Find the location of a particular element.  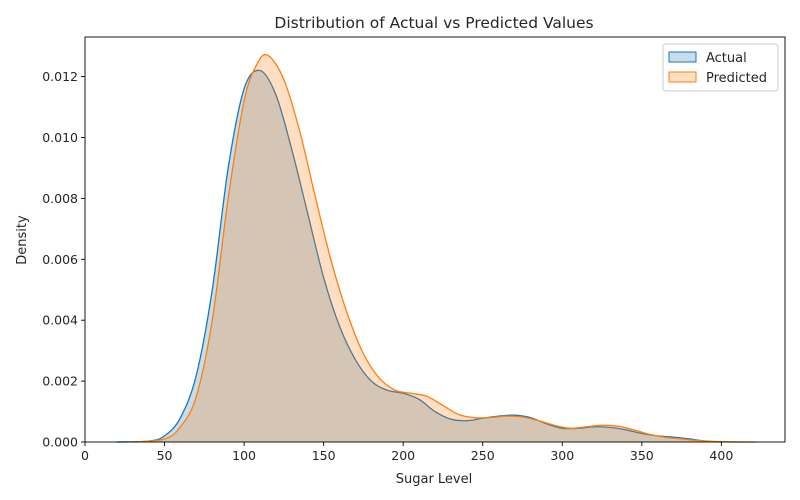

x-tick-label: 200 is located at coordinates (403, 455).